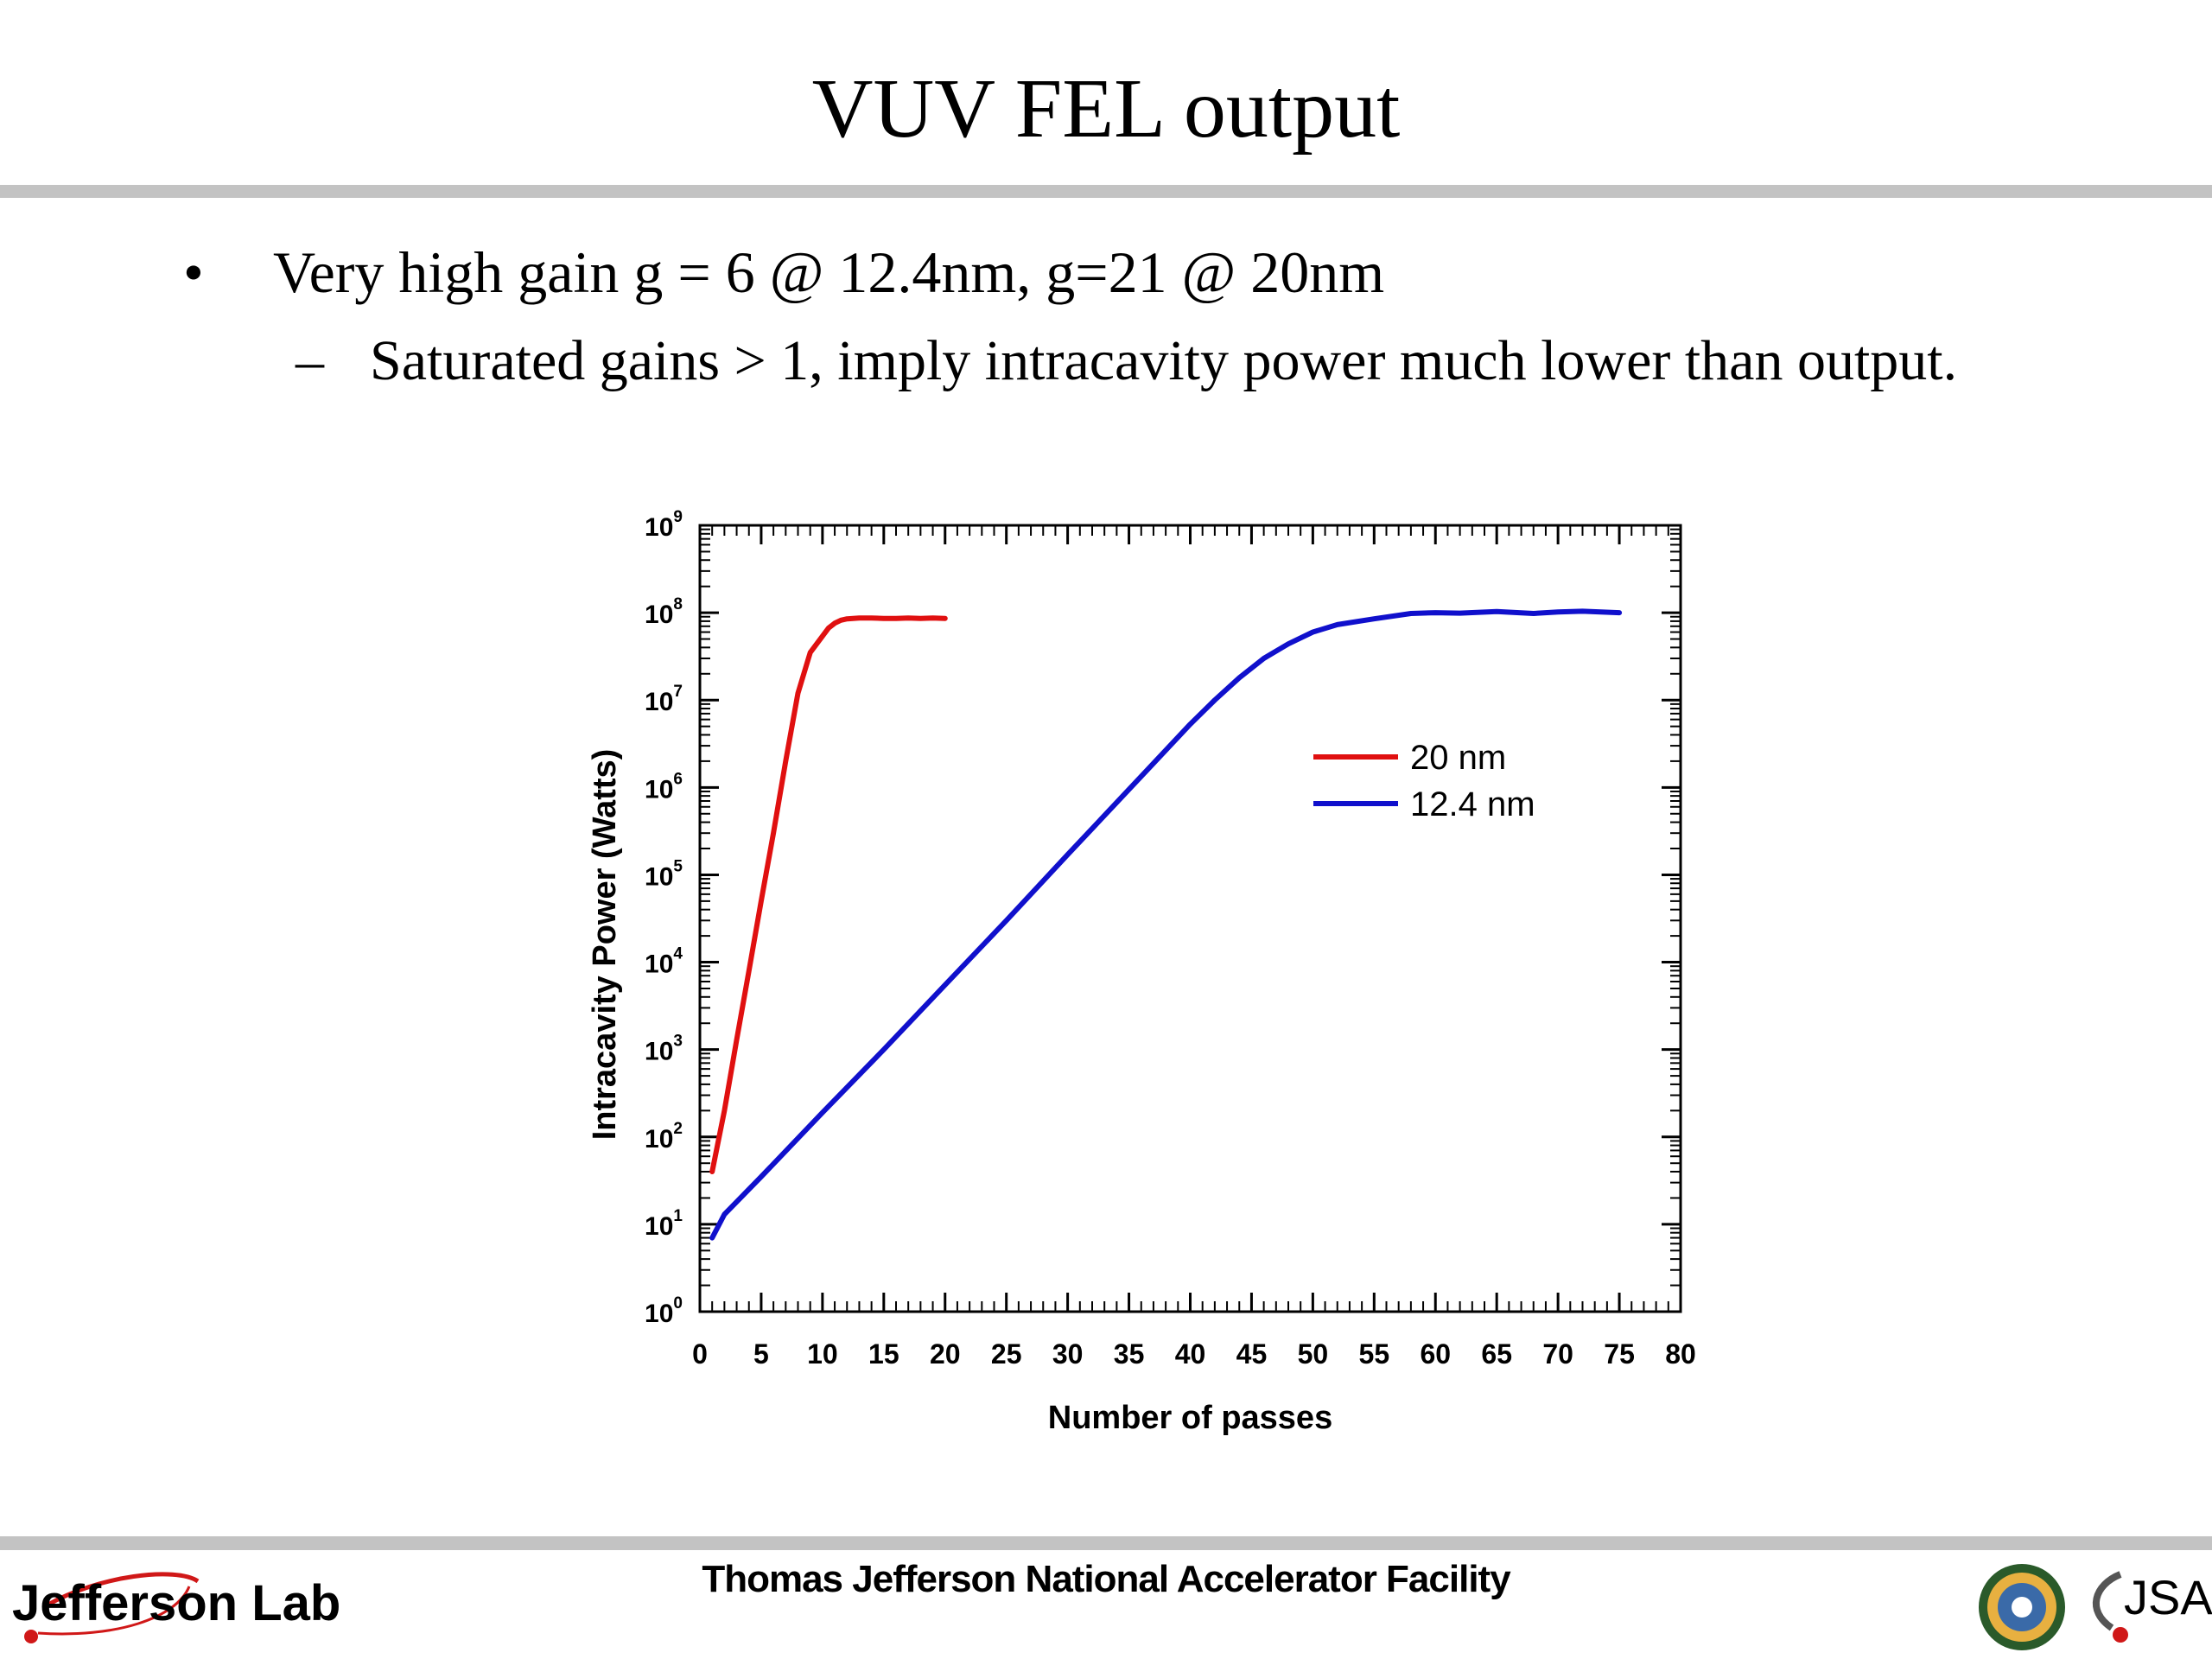 This screenshot has width=2212, height=1659. I want to click on x-tick-label: 60, so click(1435, 1354).